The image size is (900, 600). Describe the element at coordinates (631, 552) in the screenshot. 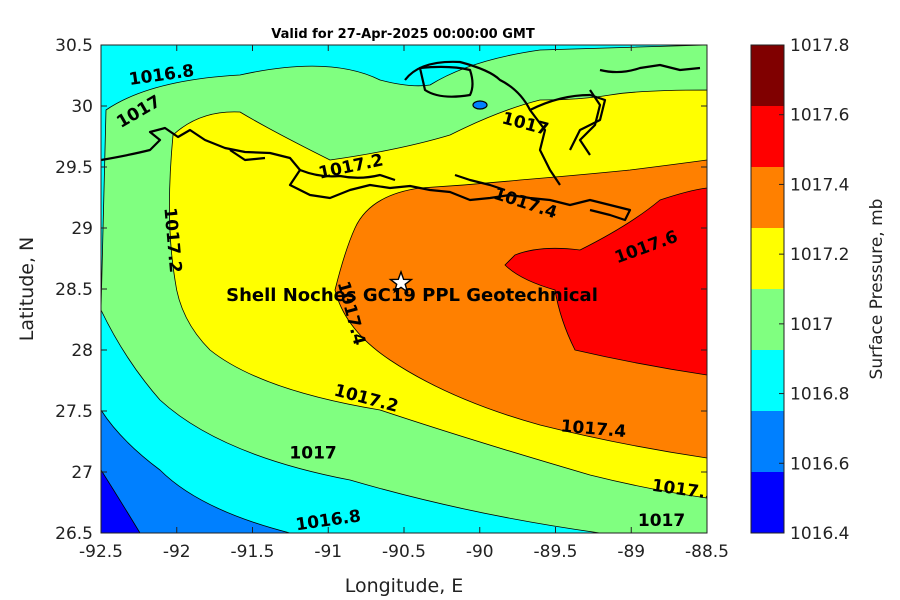

I see `x-tick-label: -89` at that location.